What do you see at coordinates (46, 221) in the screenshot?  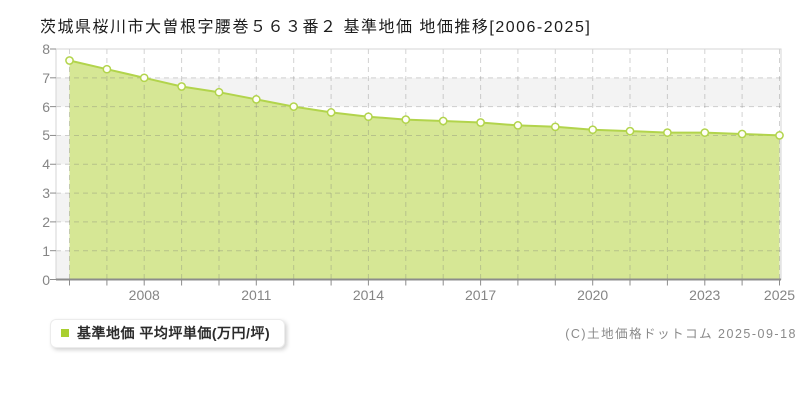 I see `y-axis-label: 2` at bounding box center [46, 221].